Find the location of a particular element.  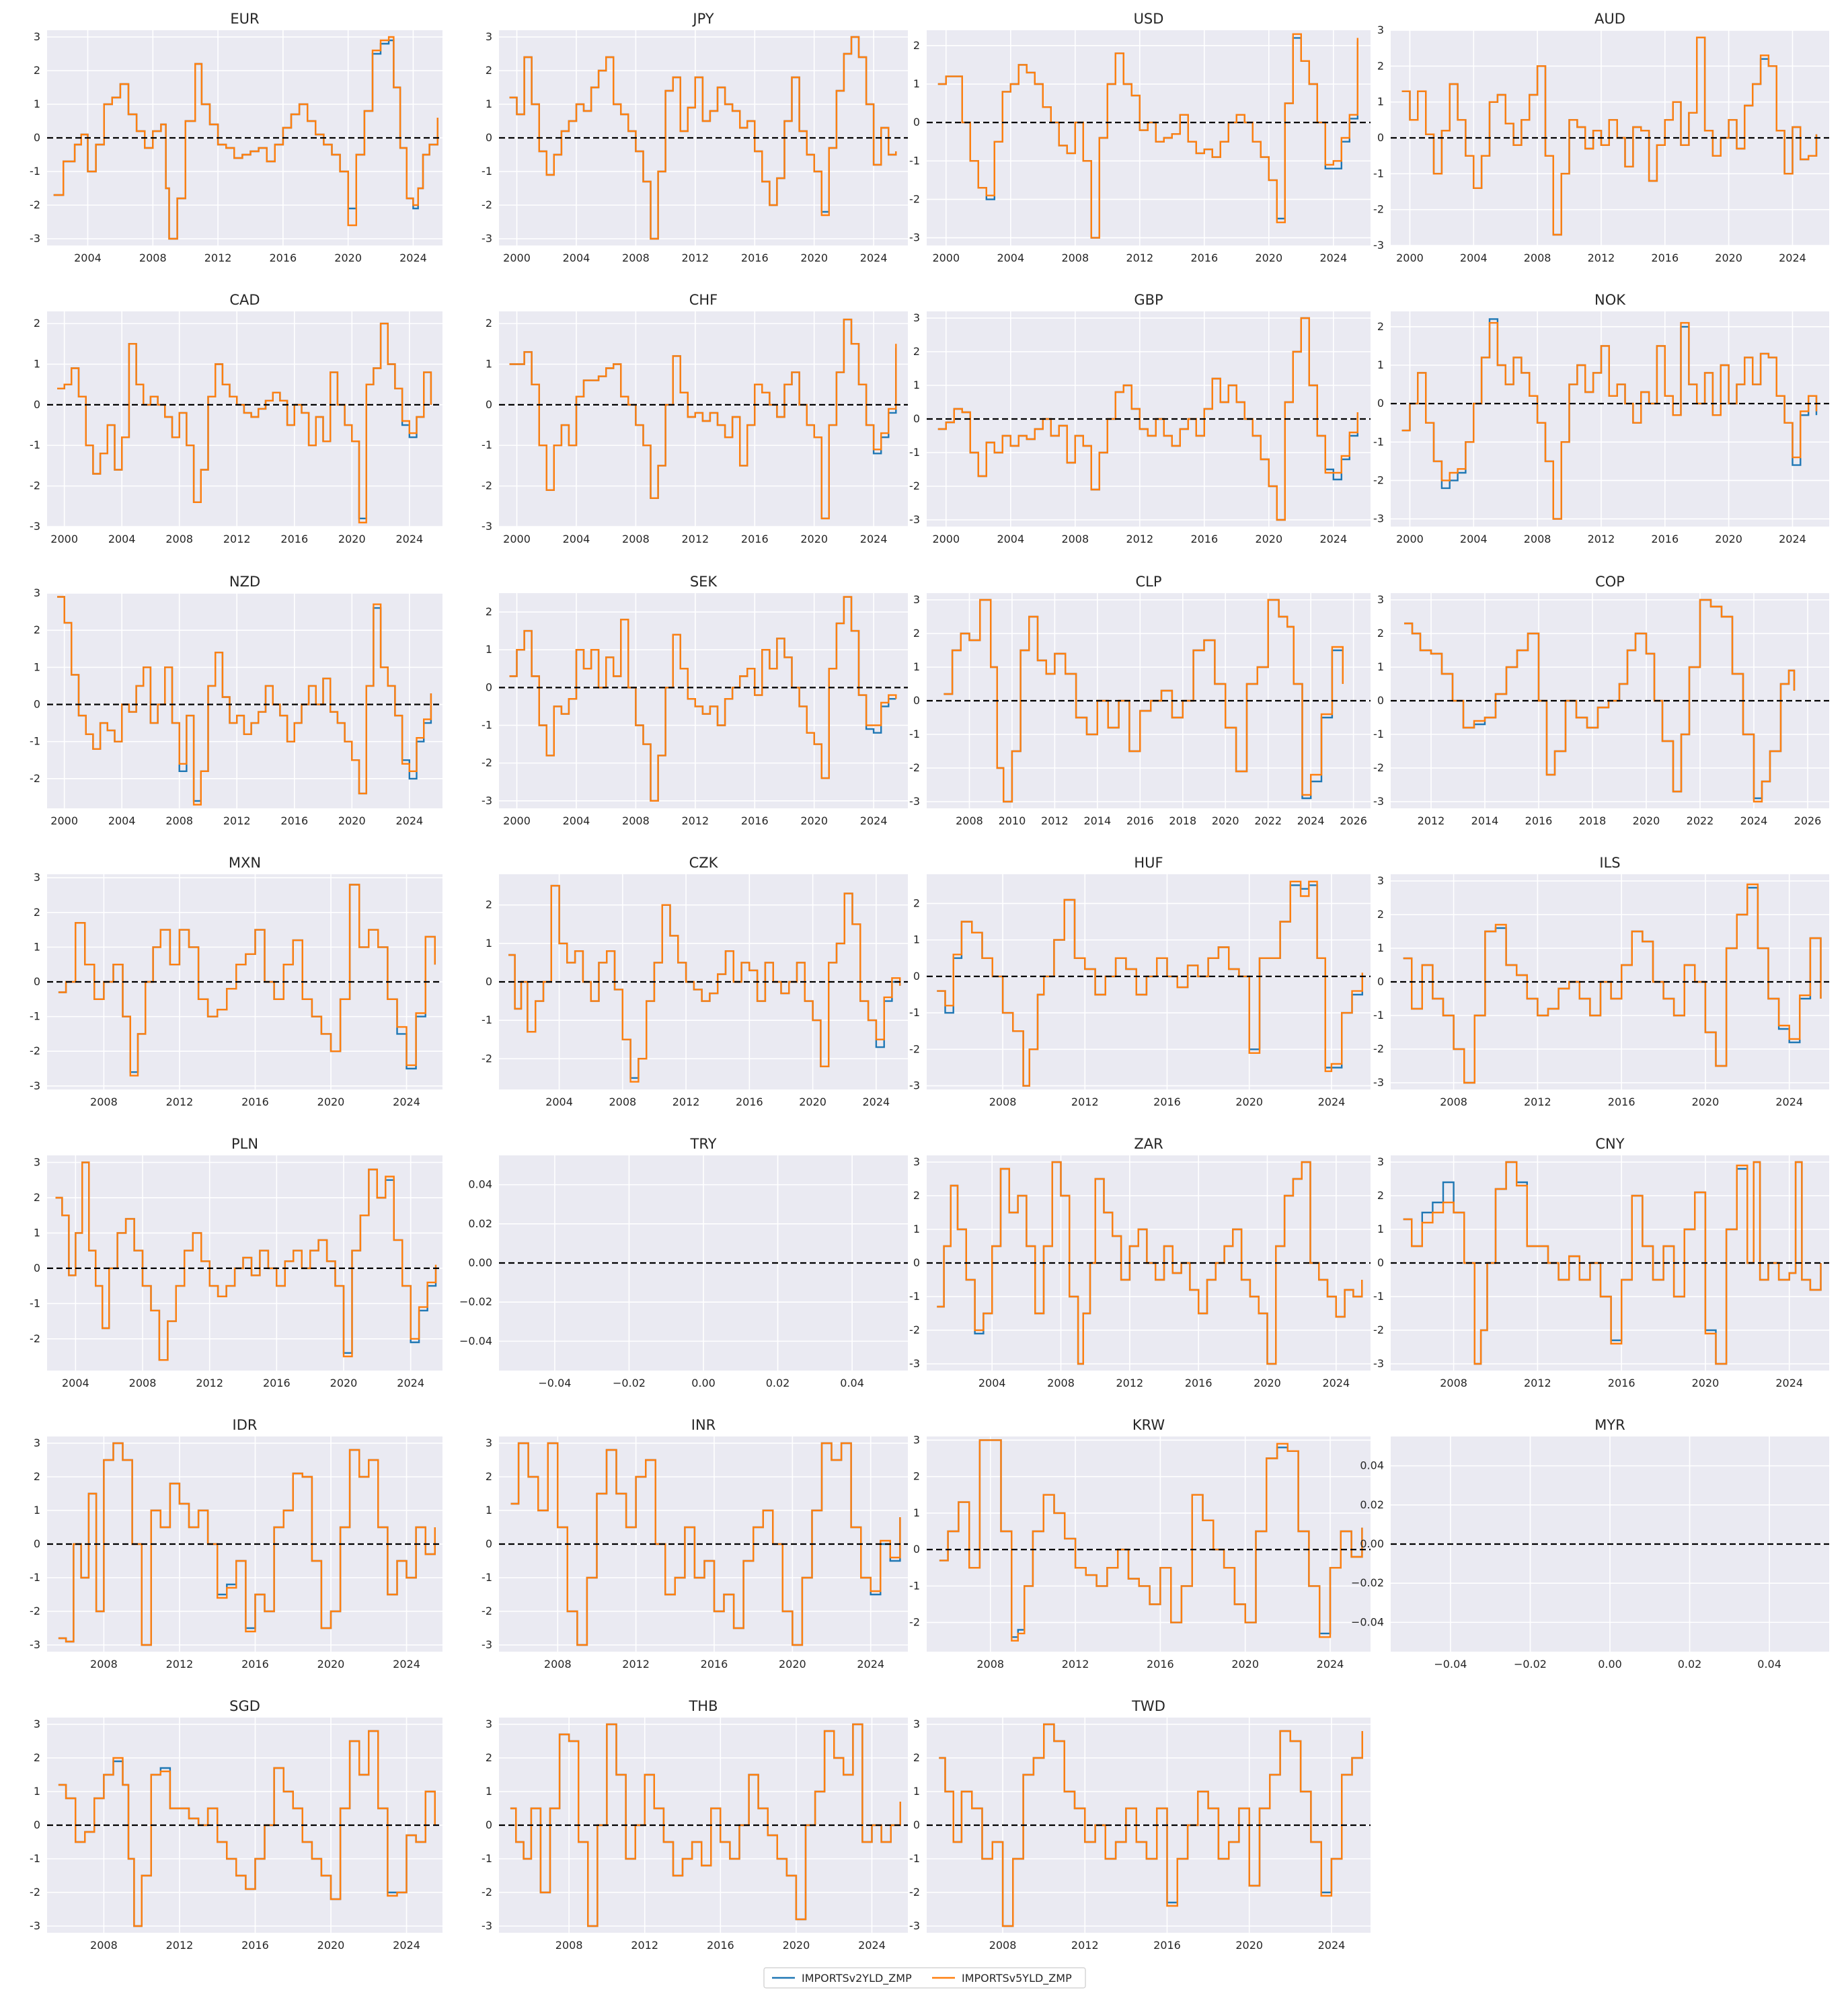

x-tick-label: −0.04 is located at coordinates (1451, 1664).